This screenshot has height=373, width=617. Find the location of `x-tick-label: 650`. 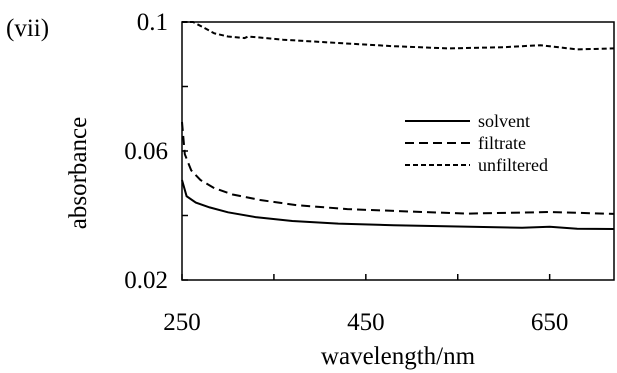

x-tick-label: 650 is located at coordinates (550, 322).